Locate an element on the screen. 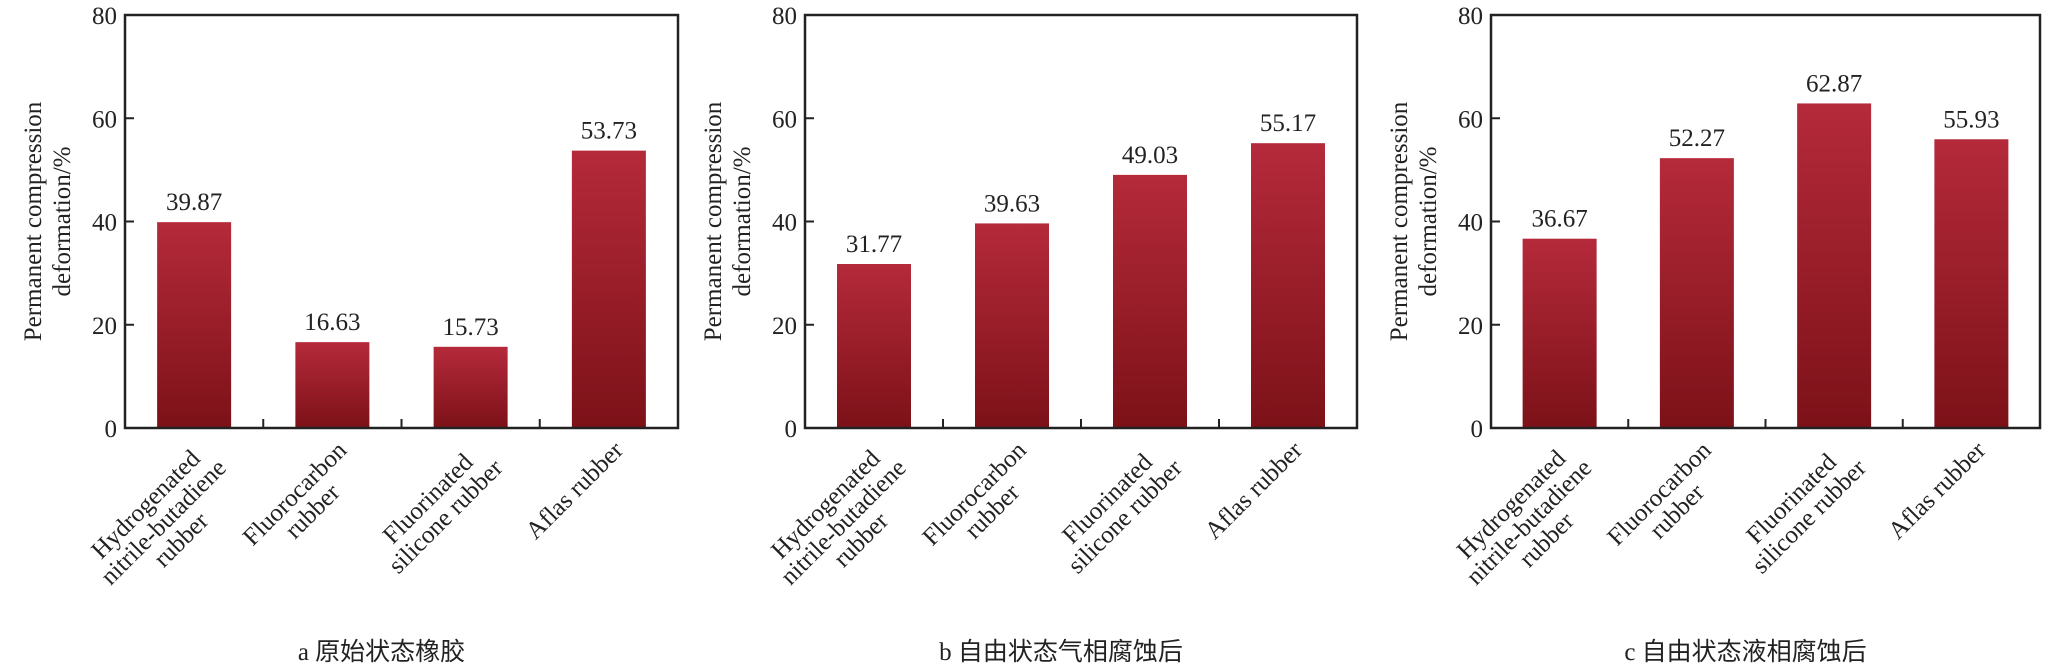 The image size is (2046, 670). panel-caption: c 自由状态液相腐蚀后 is located at coordinates (1745, 652).